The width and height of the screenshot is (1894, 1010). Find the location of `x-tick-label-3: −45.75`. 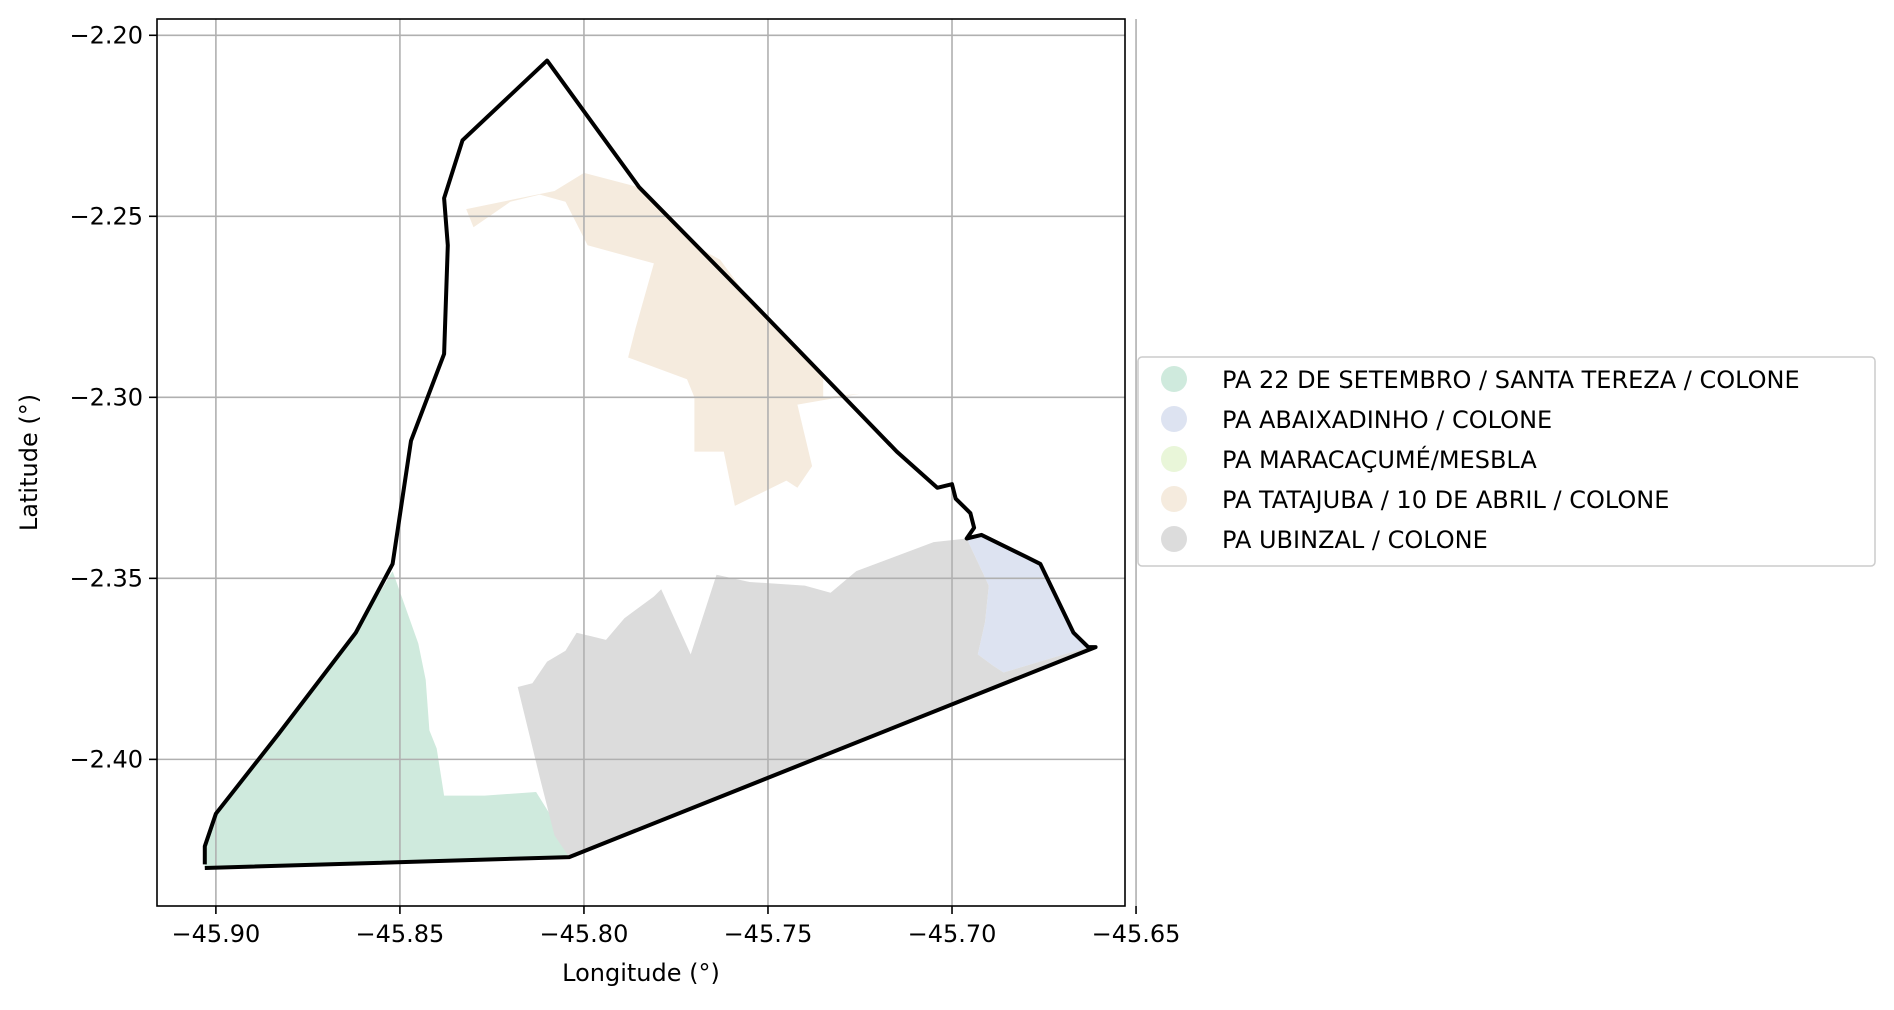

x-tick-label-3: −45.75 is located at coordinates (768, 934).